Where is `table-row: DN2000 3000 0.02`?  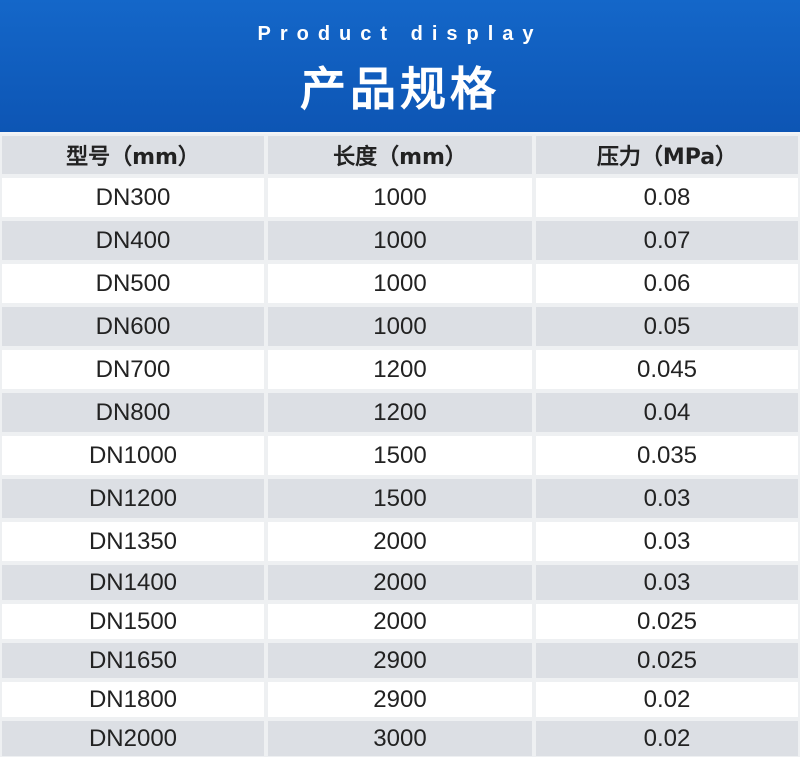 table-row: DN2000 3000 0.02 is located at coordinates (400, 738).